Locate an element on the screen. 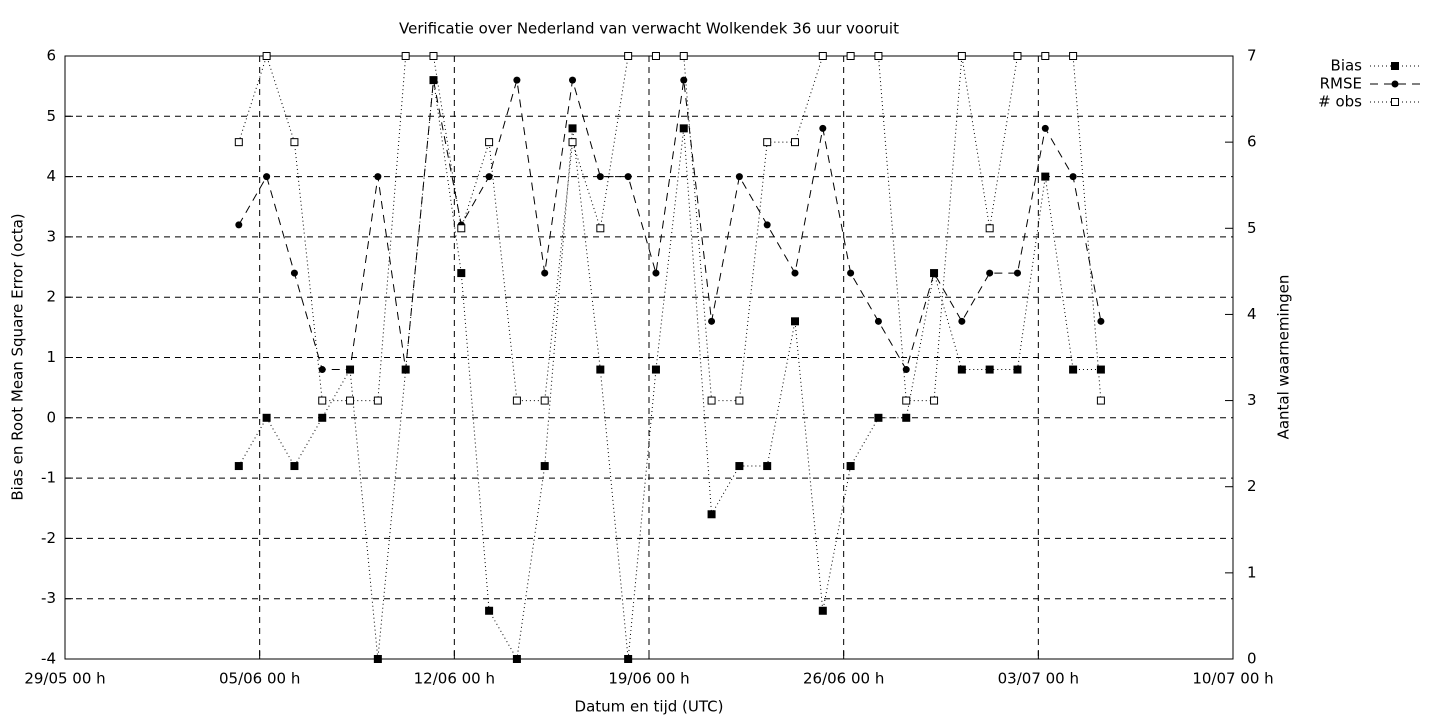 This screenshot has height=720, width=1440. x-tick-label: 19/06 00 h is located at coordinates (648, 679).